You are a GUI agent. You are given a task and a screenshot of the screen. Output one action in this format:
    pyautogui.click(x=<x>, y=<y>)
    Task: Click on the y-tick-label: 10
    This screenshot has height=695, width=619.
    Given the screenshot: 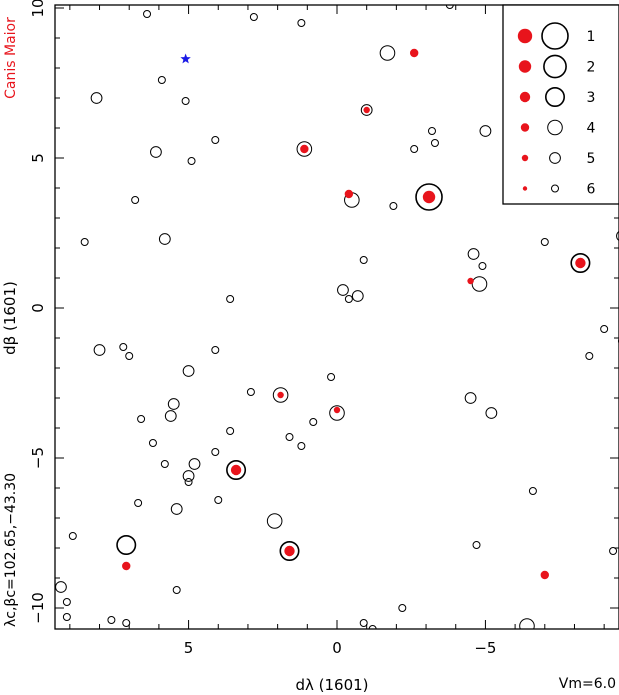 What is the action you would take?
    pyautogui.click(x=38, y=9)
    